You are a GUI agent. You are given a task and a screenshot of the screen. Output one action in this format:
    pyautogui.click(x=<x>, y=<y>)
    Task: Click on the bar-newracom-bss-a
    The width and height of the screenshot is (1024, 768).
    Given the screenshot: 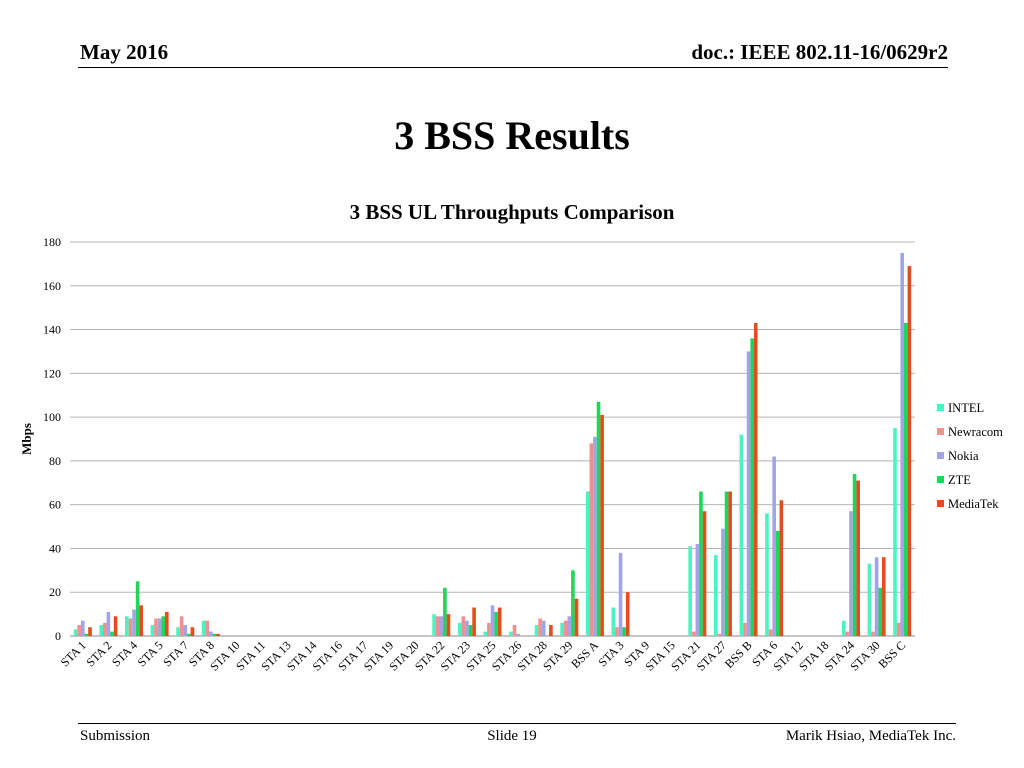 What is the action you would take?
    pyautogui.click(x=591, y=539)
    